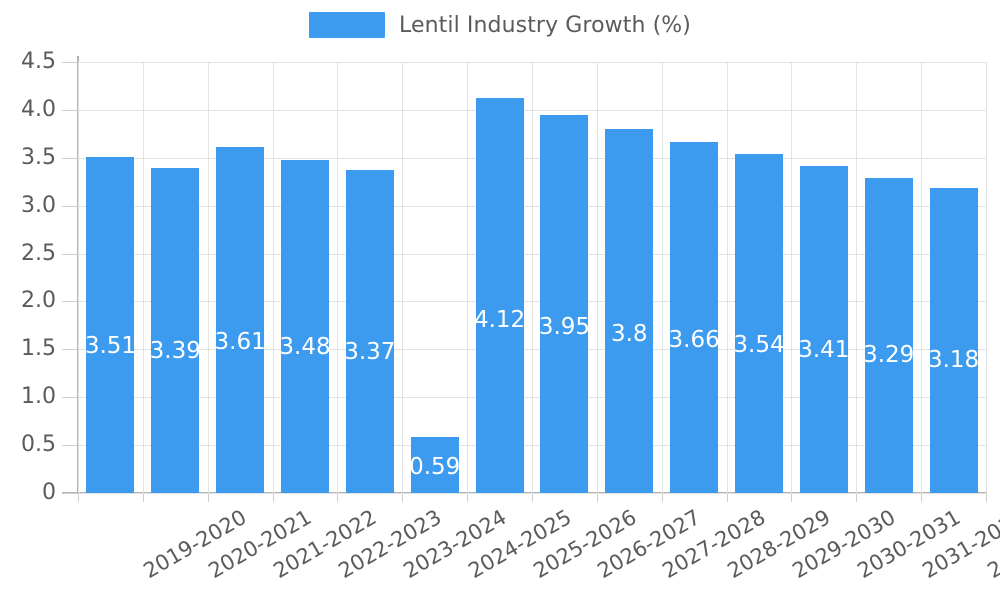  Describe the element at coordinates (38, 445) in the screenshot. I see `y-tick-label: 0.5` at that location.